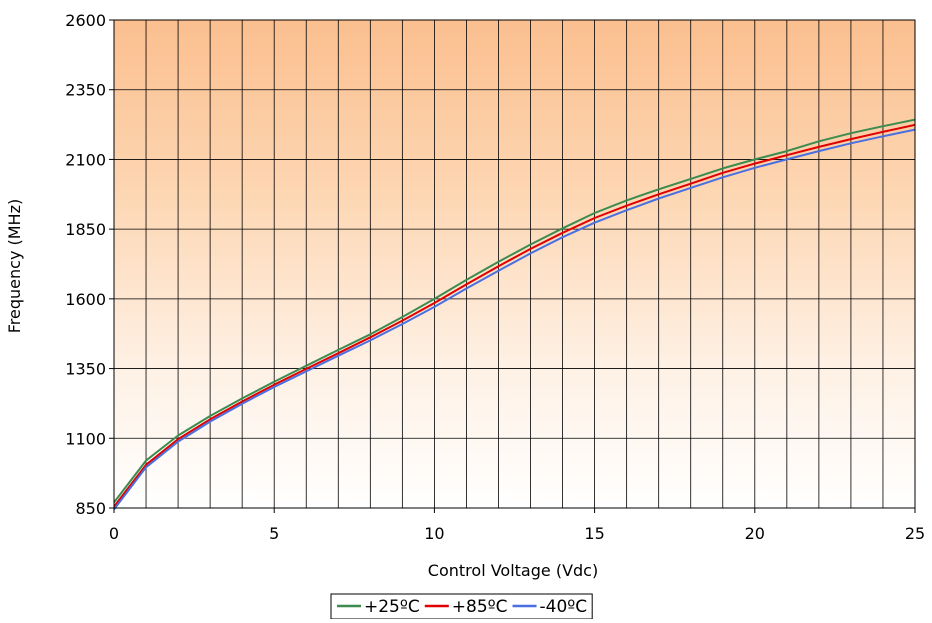 Image resolution: width=932 pixels, height=623 pixels. I want to click on x-axis-title: Control Voltage (Vdc), so click(513, 570).